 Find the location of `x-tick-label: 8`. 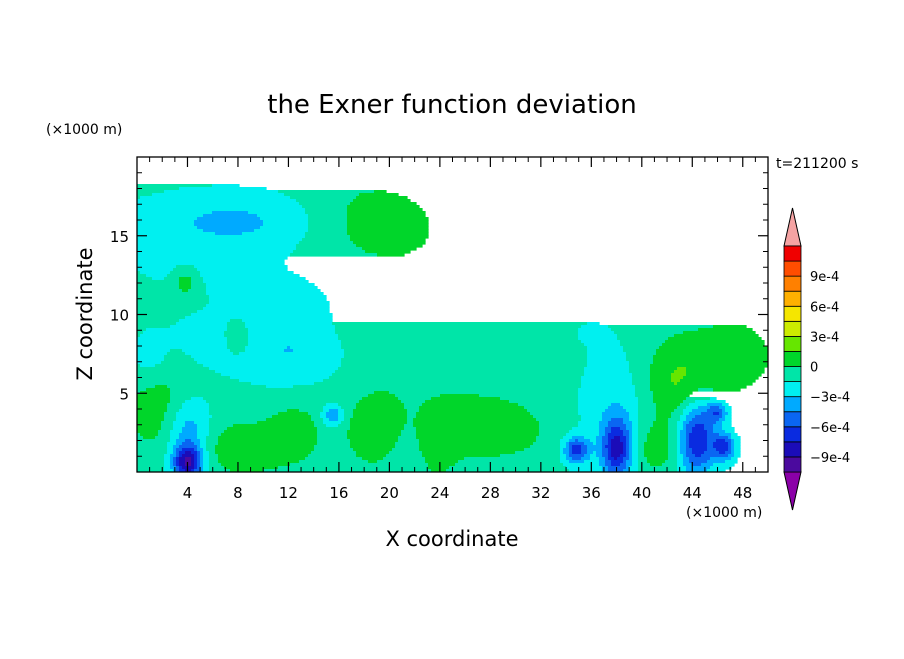

x-tick-label: 8 is located at coordinates (238, 493).